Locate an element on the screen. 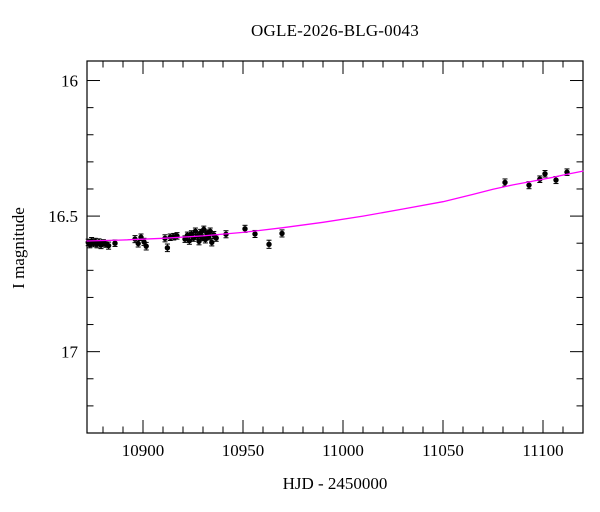 The height and width of the screenshot is (512, 600). chart-title: OGLE-2026-BLG-0043 is located at coordinates (335, 30).